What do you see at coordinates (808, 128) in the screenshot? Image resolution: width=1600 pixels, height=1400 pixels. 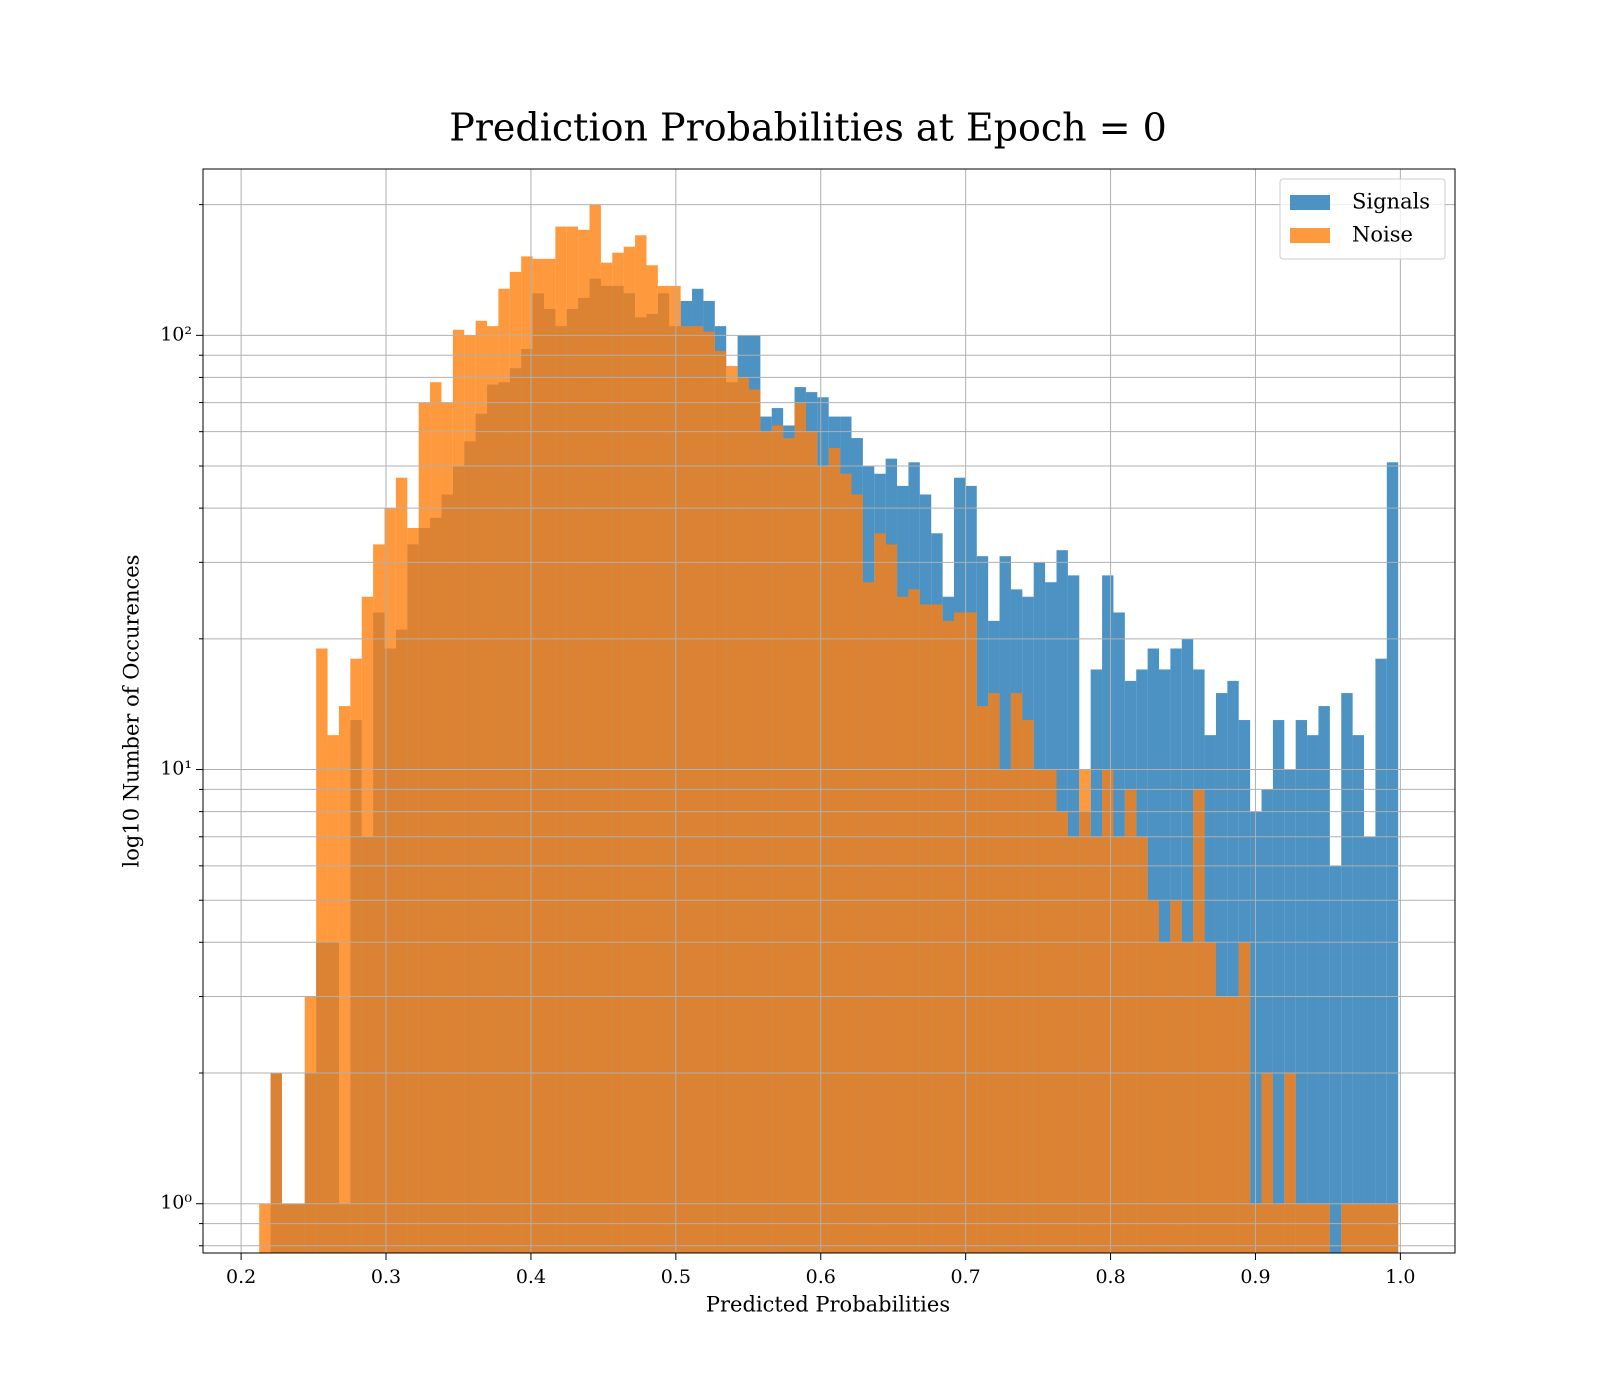 I see `chart-title: Prediction Probabilities at Epoch = 0` at bounding box center [808, 128].